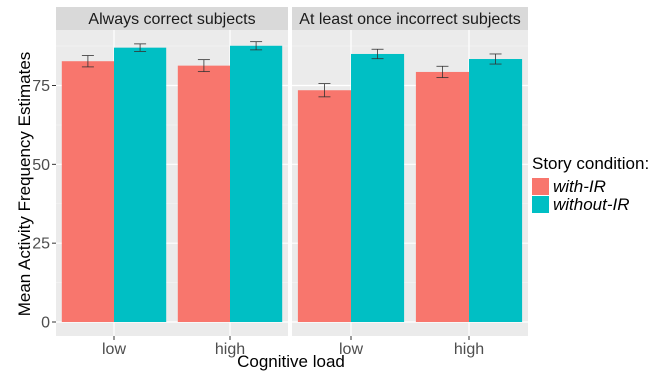 The image size is (667, 372). I want to click on panel-title: At least once incorrect subjects, so click(409, 19).